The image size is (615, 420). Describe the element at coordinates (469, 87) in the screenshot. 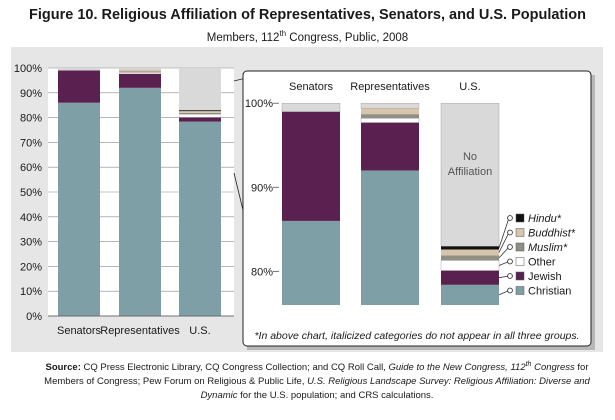

I see `right-category-label: U.S.` at that location.